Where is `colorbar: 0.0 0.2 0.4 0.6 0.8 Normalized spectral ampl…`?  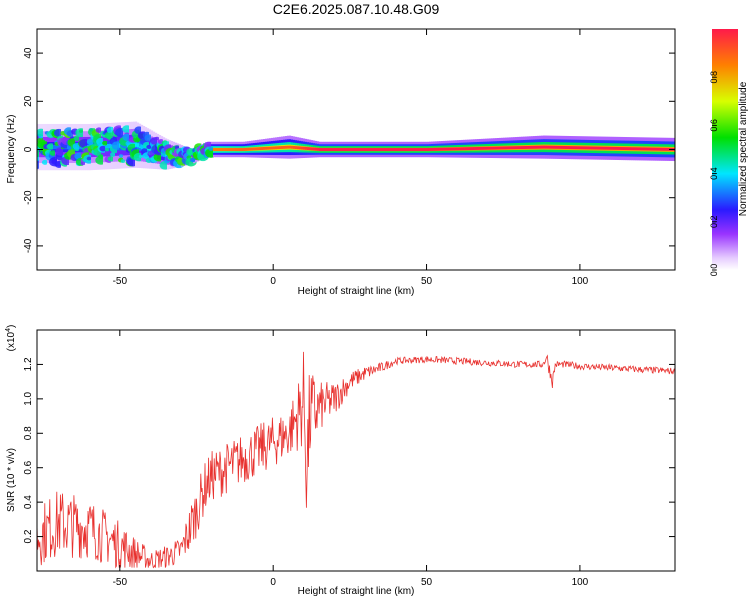
colorbar: 0.0 0.2 0.4 0.6 0.8 Normalized spectral ampl… is located at coordinates (729, 152).